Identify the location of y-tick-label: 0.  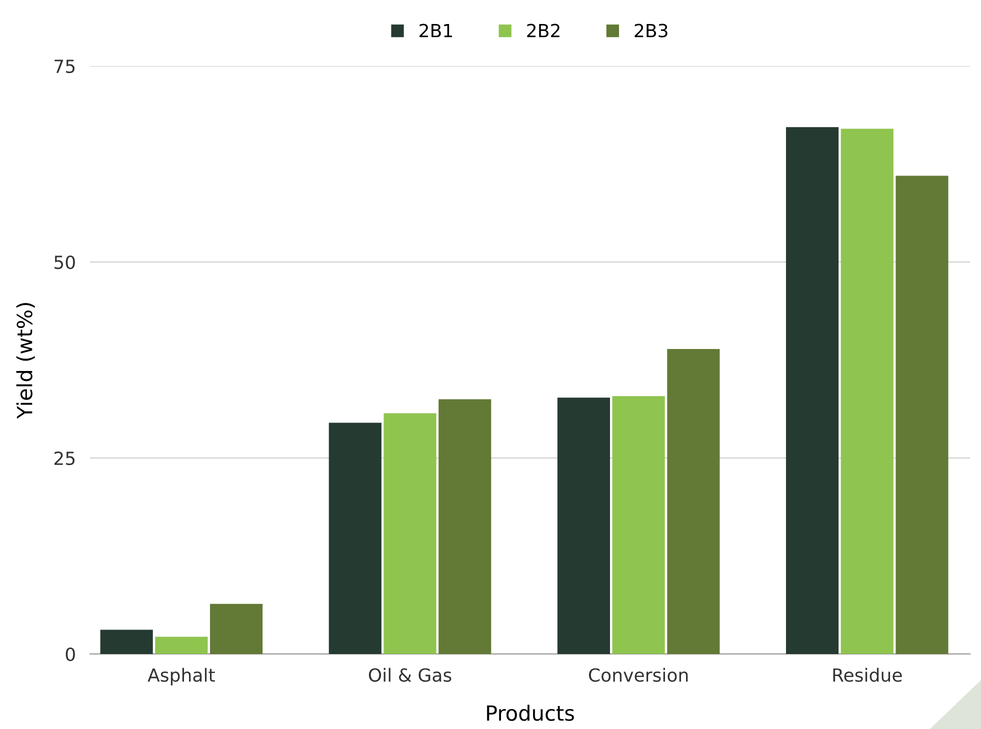
(70, 654).